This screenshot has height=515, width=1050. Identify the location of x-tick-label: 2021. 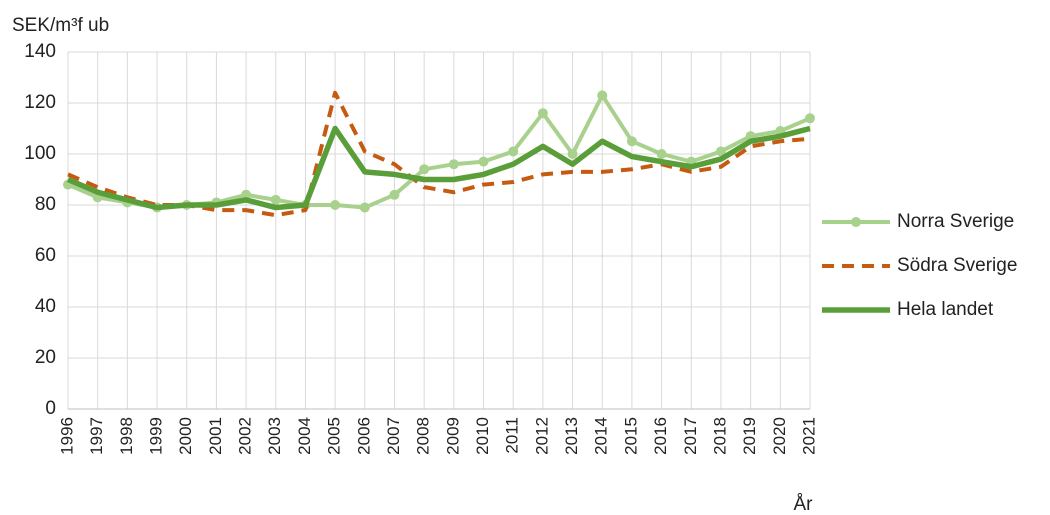
(808, 436).